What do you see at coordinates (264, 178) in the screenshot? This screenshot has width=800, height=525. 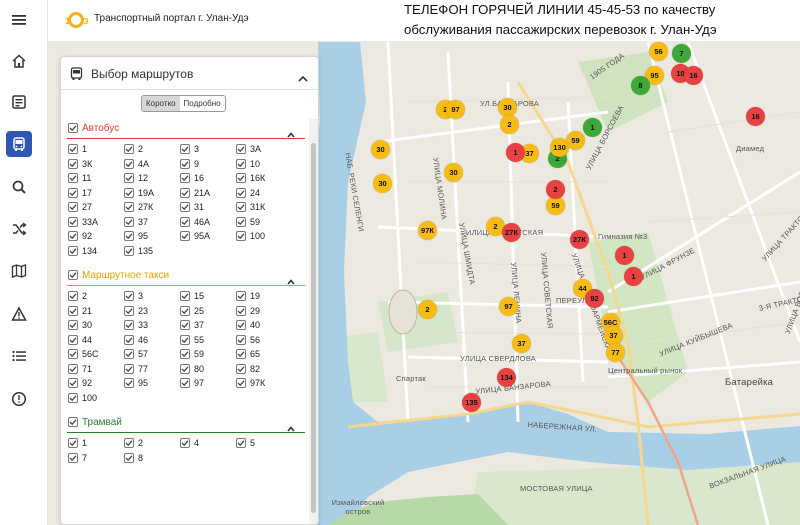 I see `route-checkbox-item: 16К` at bounding box center [264, 178].